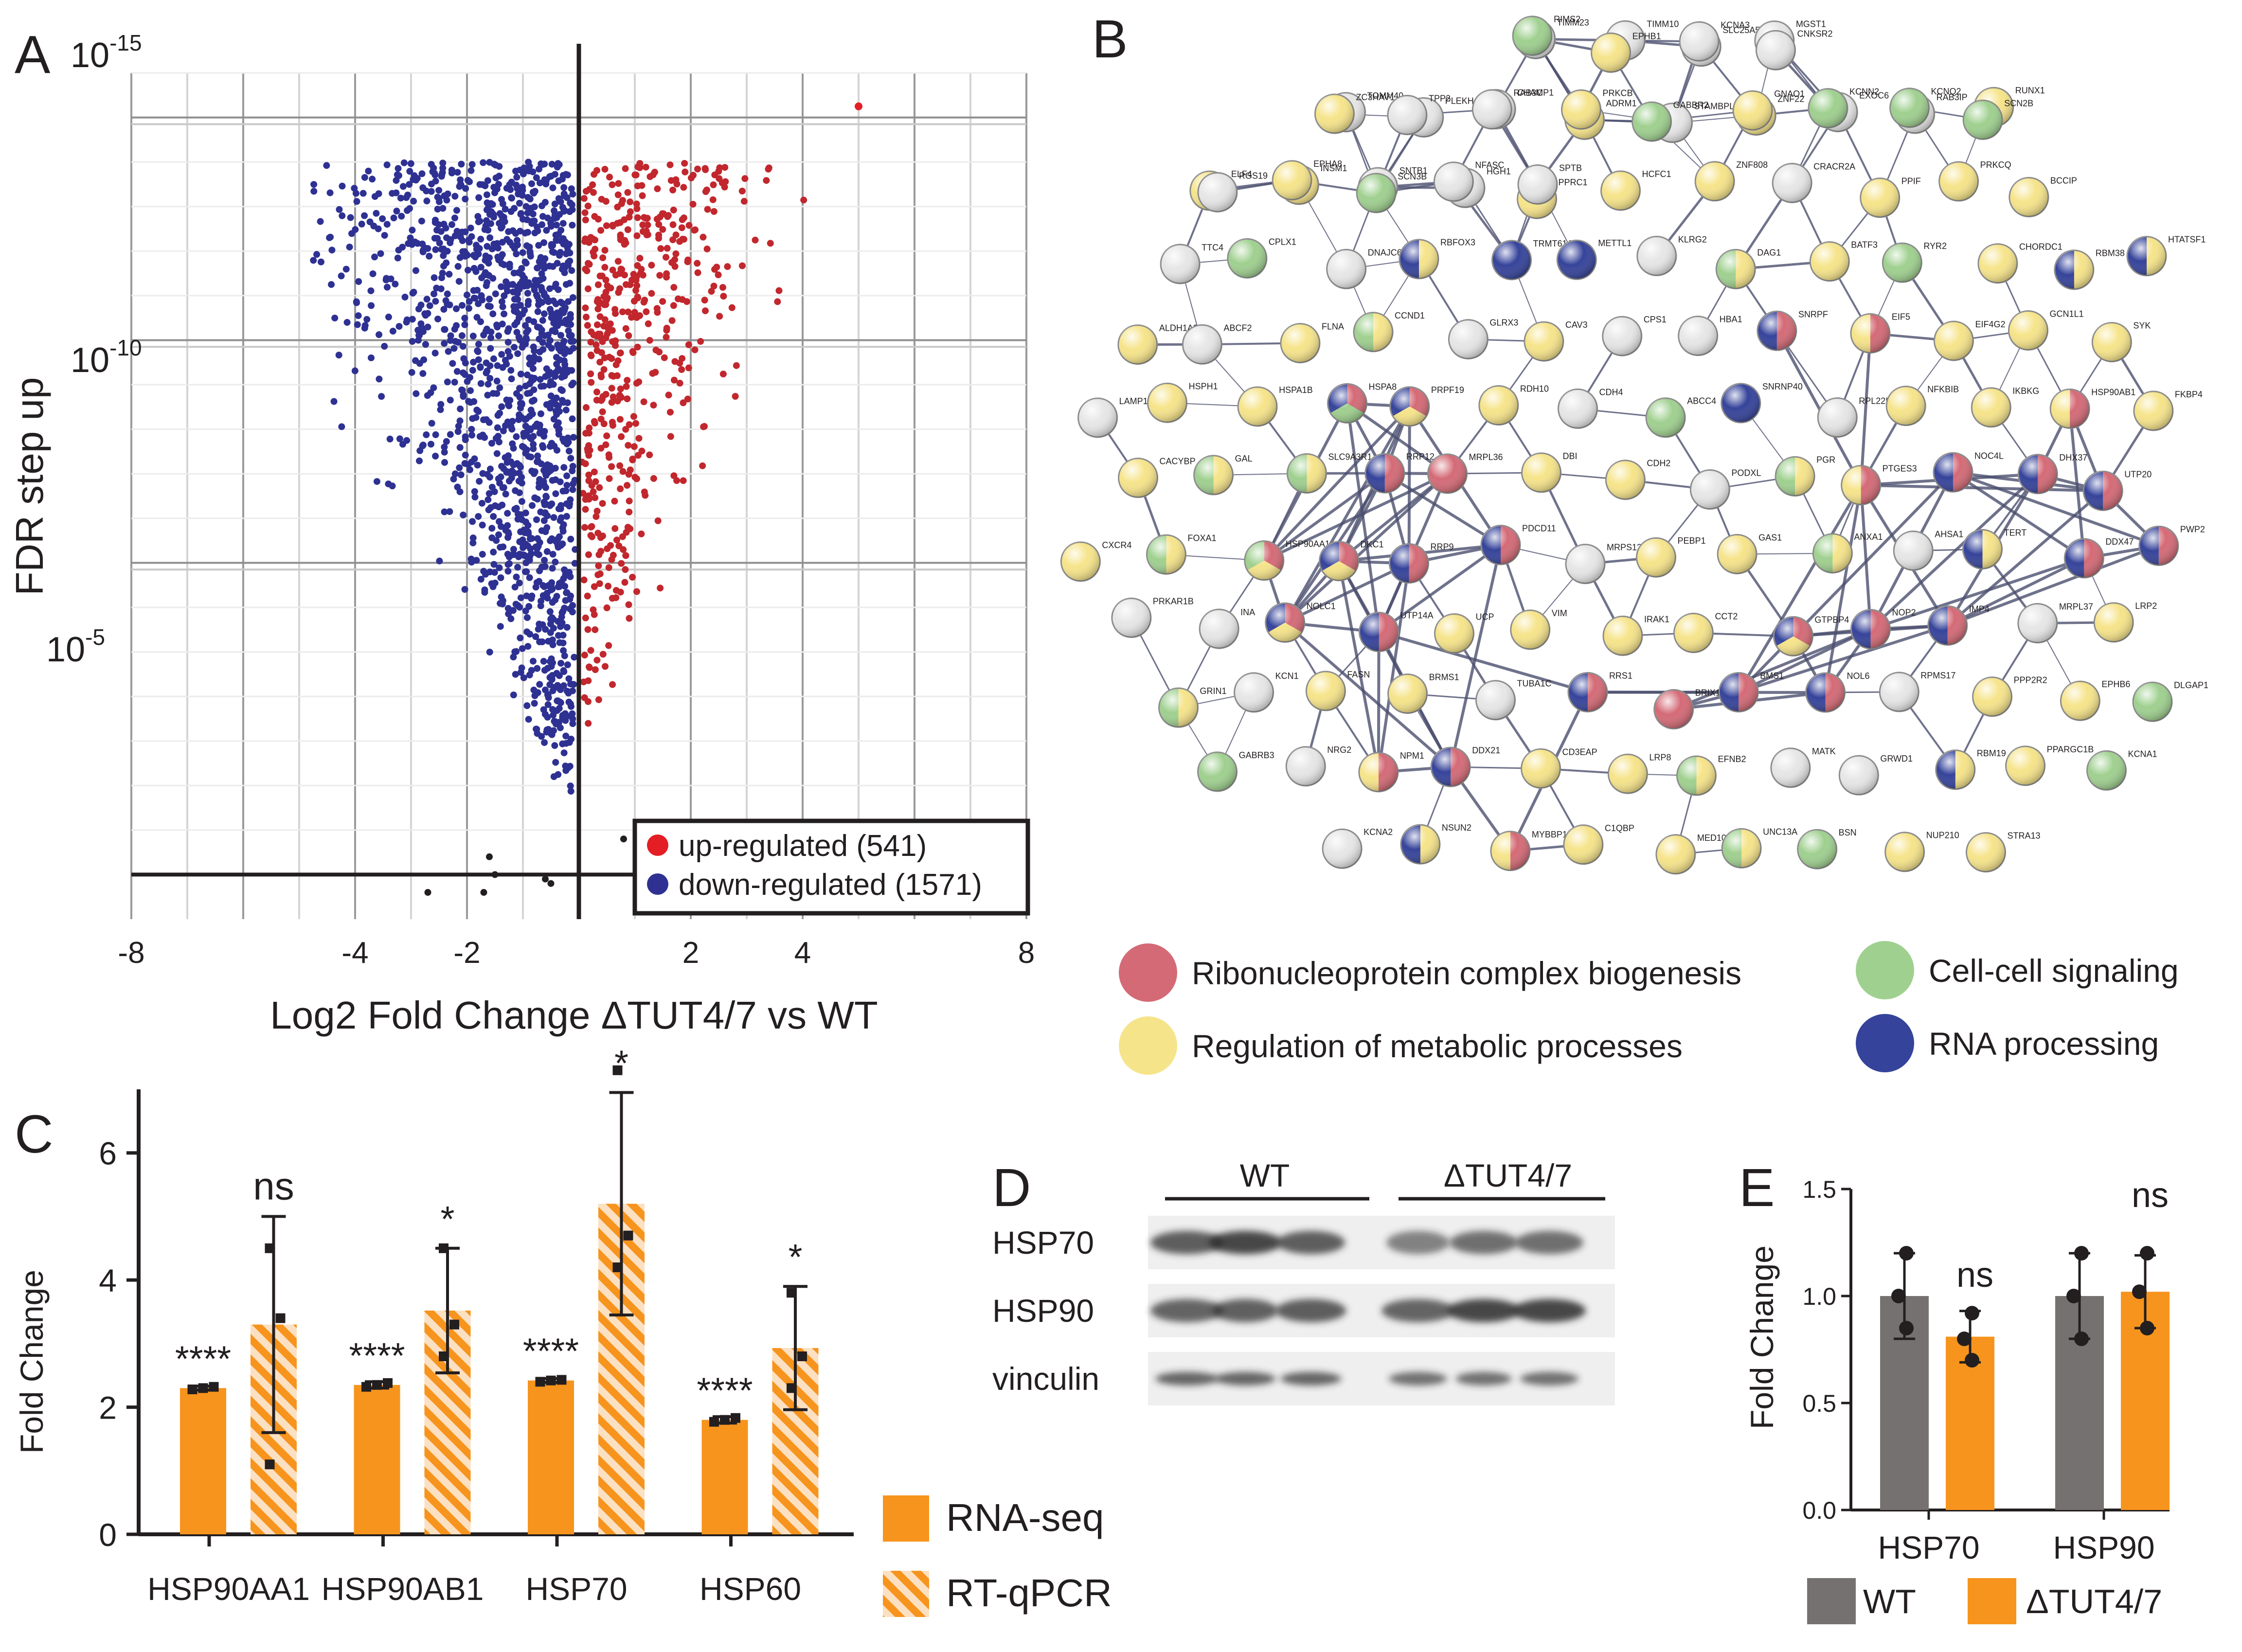 This screenshot has height=1652, width=2242. What do you see at coordinates (1811, 24) in the screenshot?
I see `network-node-label: MGST1` at bounding box center [1811, 24].